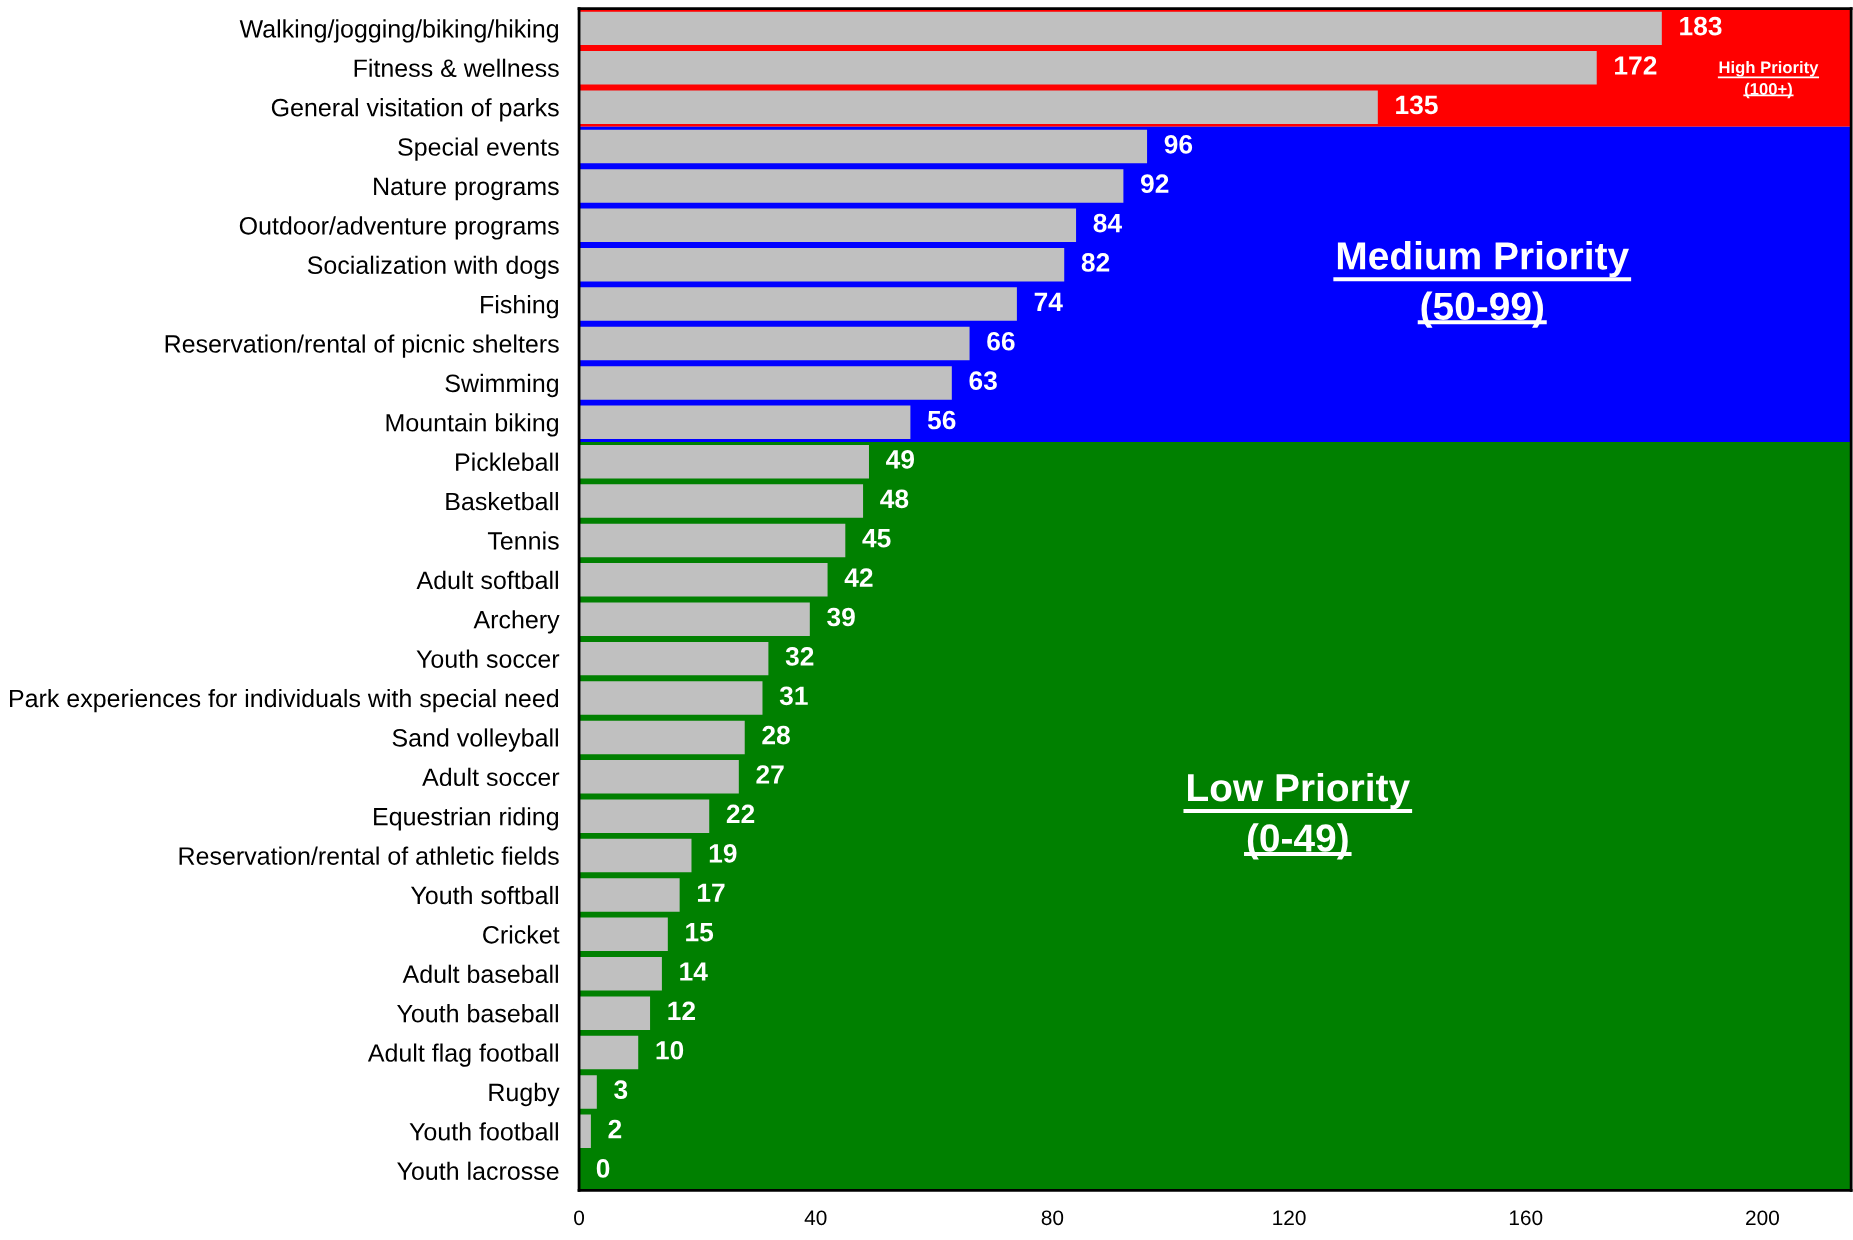 The image size is (1853, 1240). Describe the element at coordinates (284, 700) in the screenshot. I see `y-tick-label: Park experiences for individuals with special need` at that location.